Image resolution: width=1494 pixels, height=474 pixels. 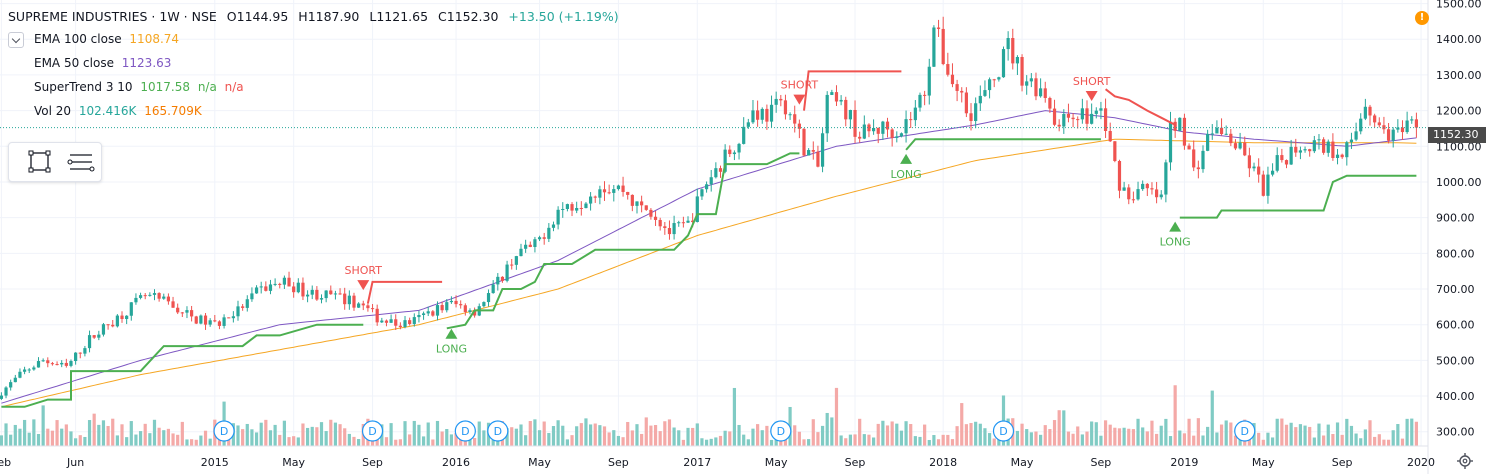 What do you see at coordinates (106, 39) in the screenshot?
I see `indicator-ema100: EMA 100 close 1108.74` at bounding box center [106, 39].